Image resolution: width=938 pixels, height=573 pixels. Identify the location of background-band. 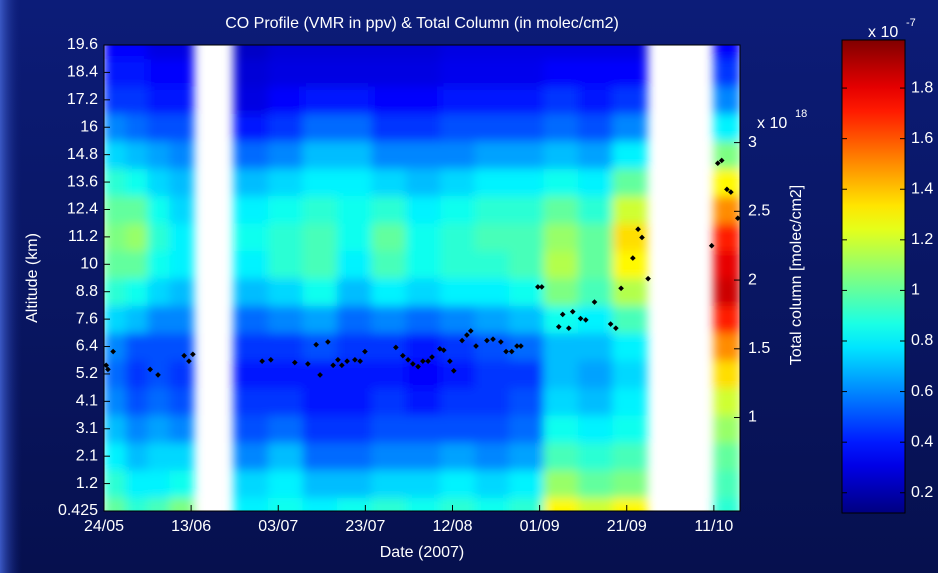
(11, 286).